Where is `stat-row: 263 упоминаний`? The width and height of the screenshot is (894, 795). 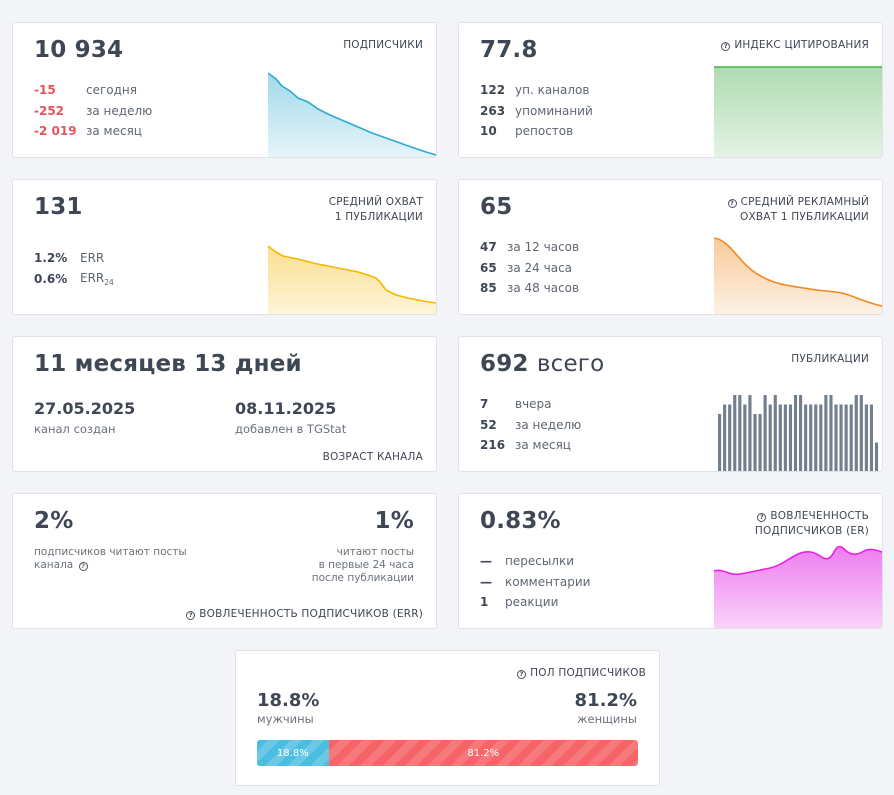 stat-row: 263 упоминаний is located at coordinates (536, 111).